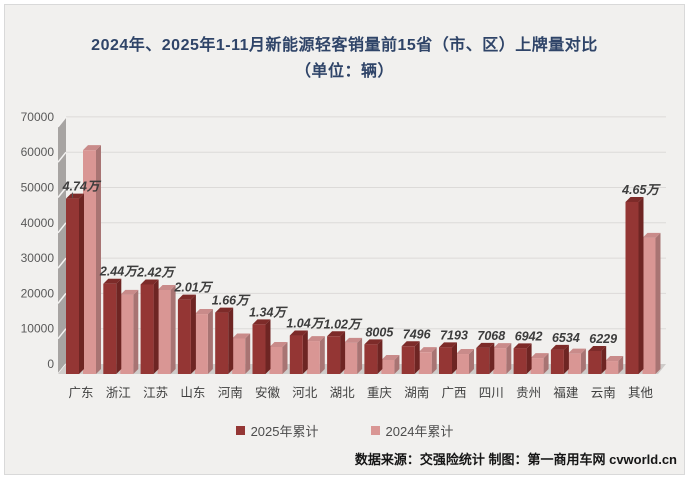 The height and width of the screenshot is (479, 689). Describe the element at coordinates (315, 339) in the screenshot. I see `bar-2024-6-top` at that location.